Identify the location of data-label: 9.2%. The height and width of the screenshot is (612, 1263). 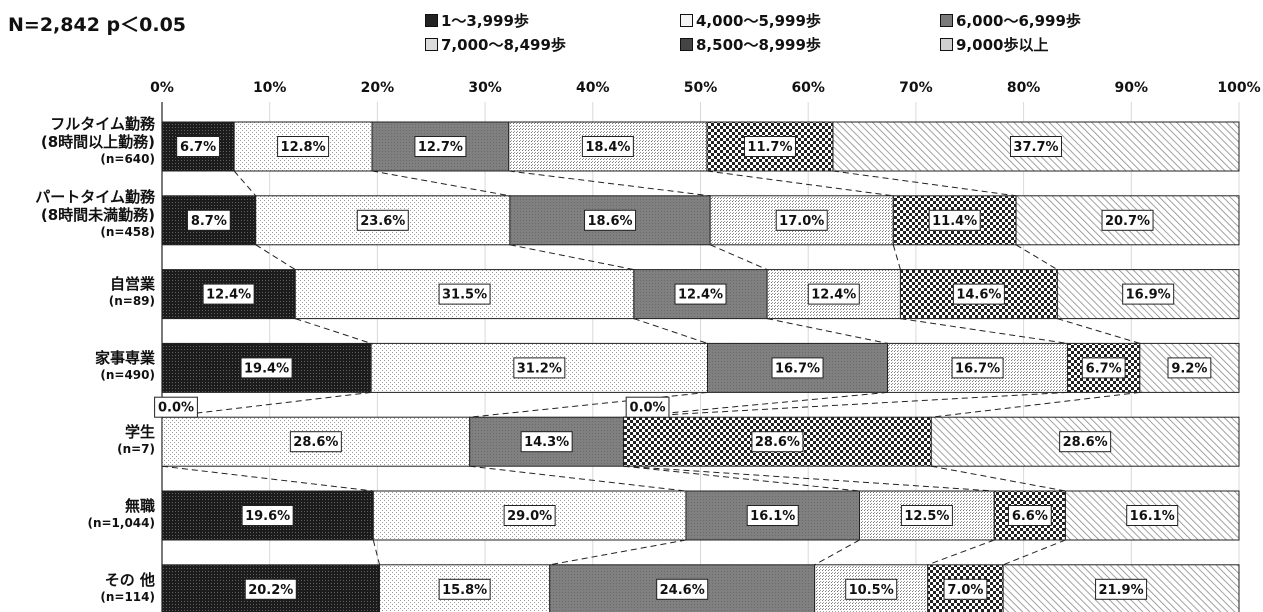
(1189, 368).